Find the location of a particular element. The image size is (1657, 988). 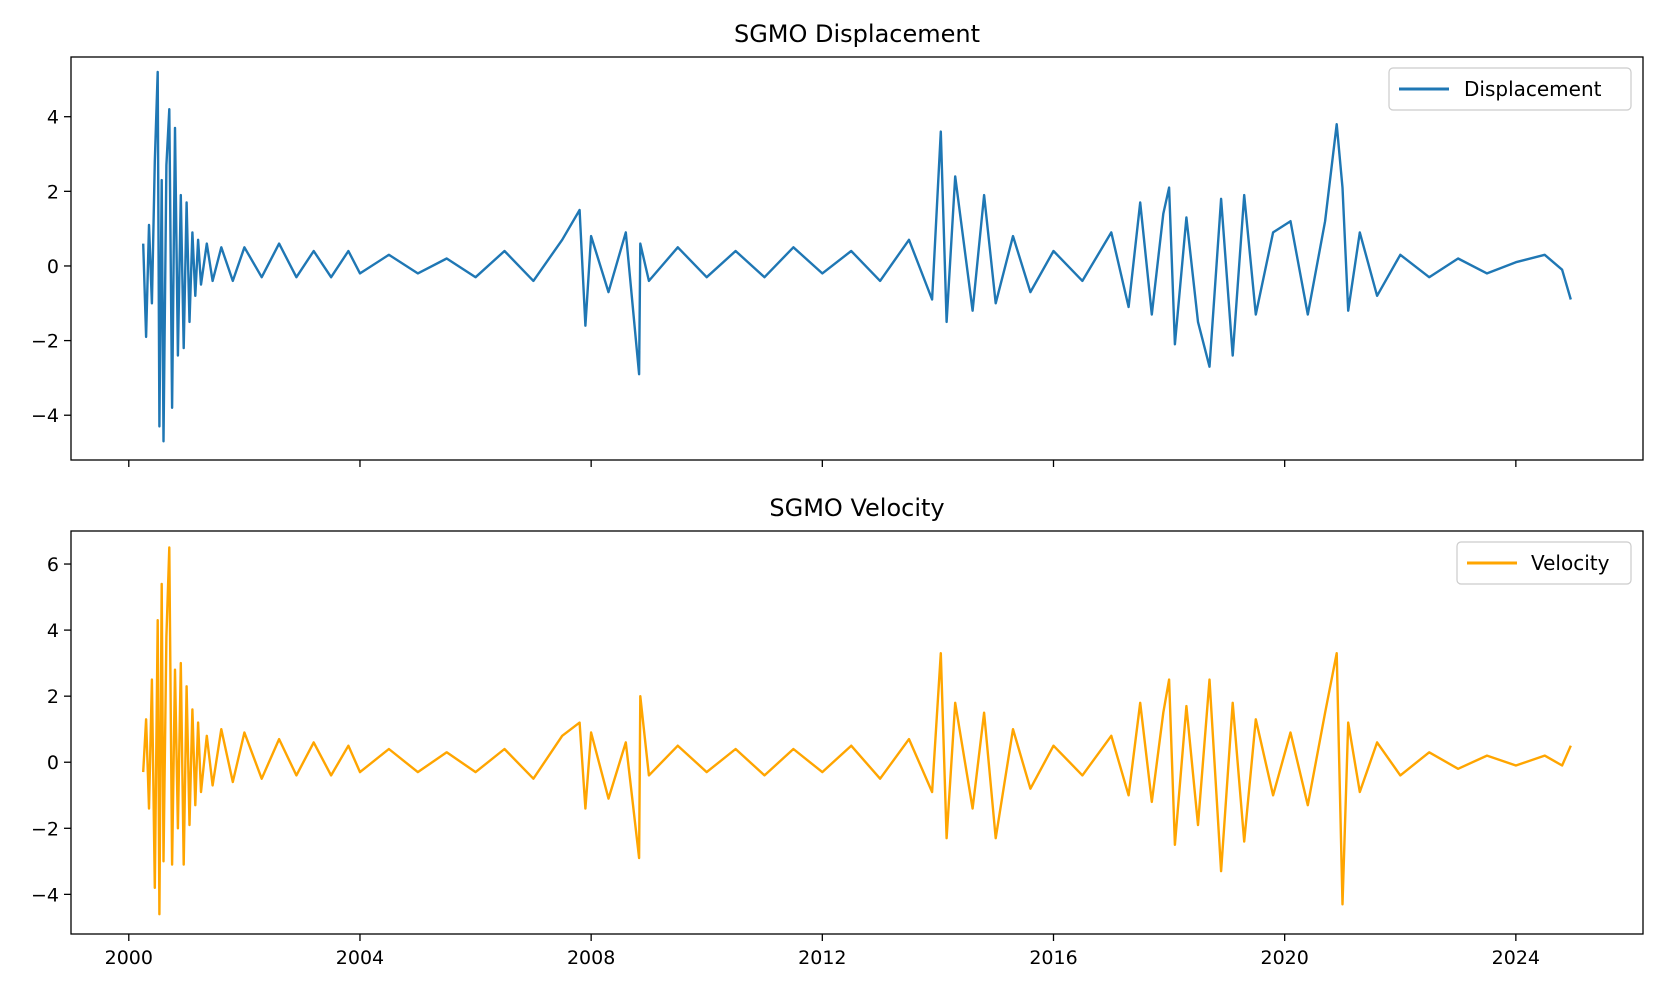

velocity-y-axis: −4 −2 0 2 4 6 is located at coordinates (51, 730).